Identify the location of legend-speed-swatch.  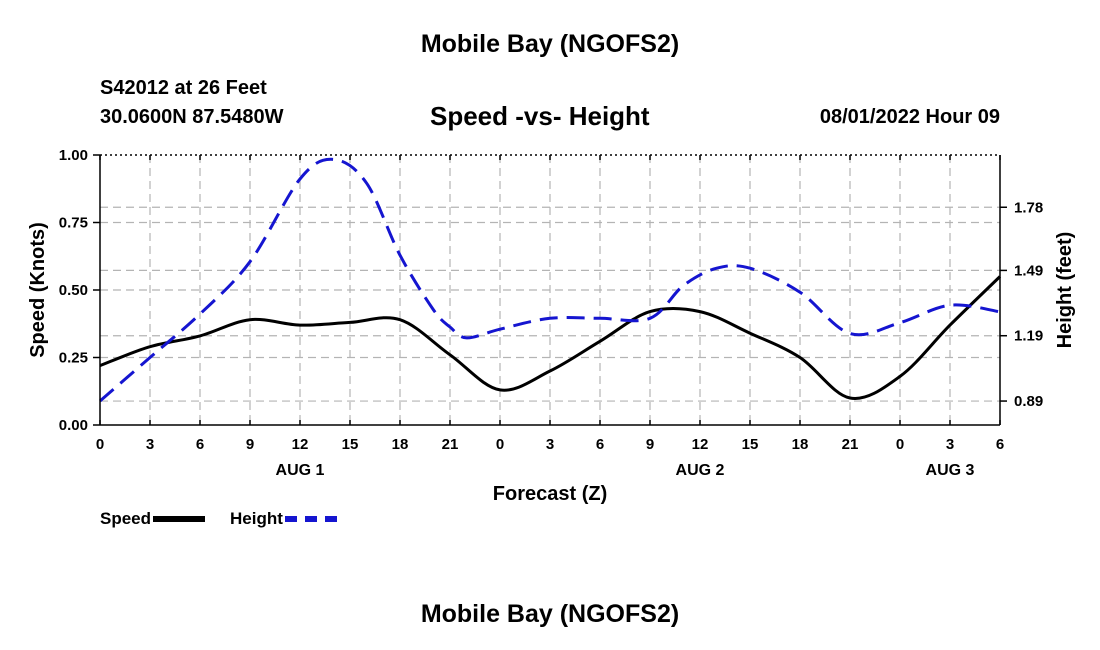
(179, 519).